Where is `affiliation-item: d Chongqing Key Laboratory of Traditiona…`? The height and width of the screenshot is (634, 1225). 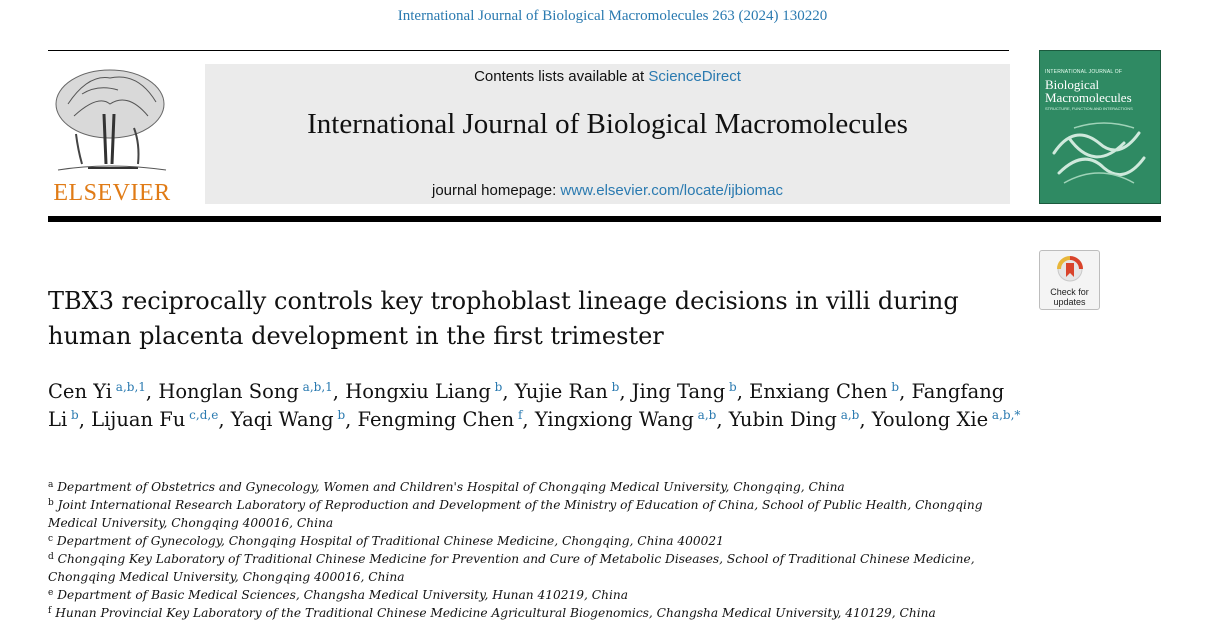 affiliation-item: d Chongqing Key Laboratory of Traditiona… is located at coordinates (538, 568).